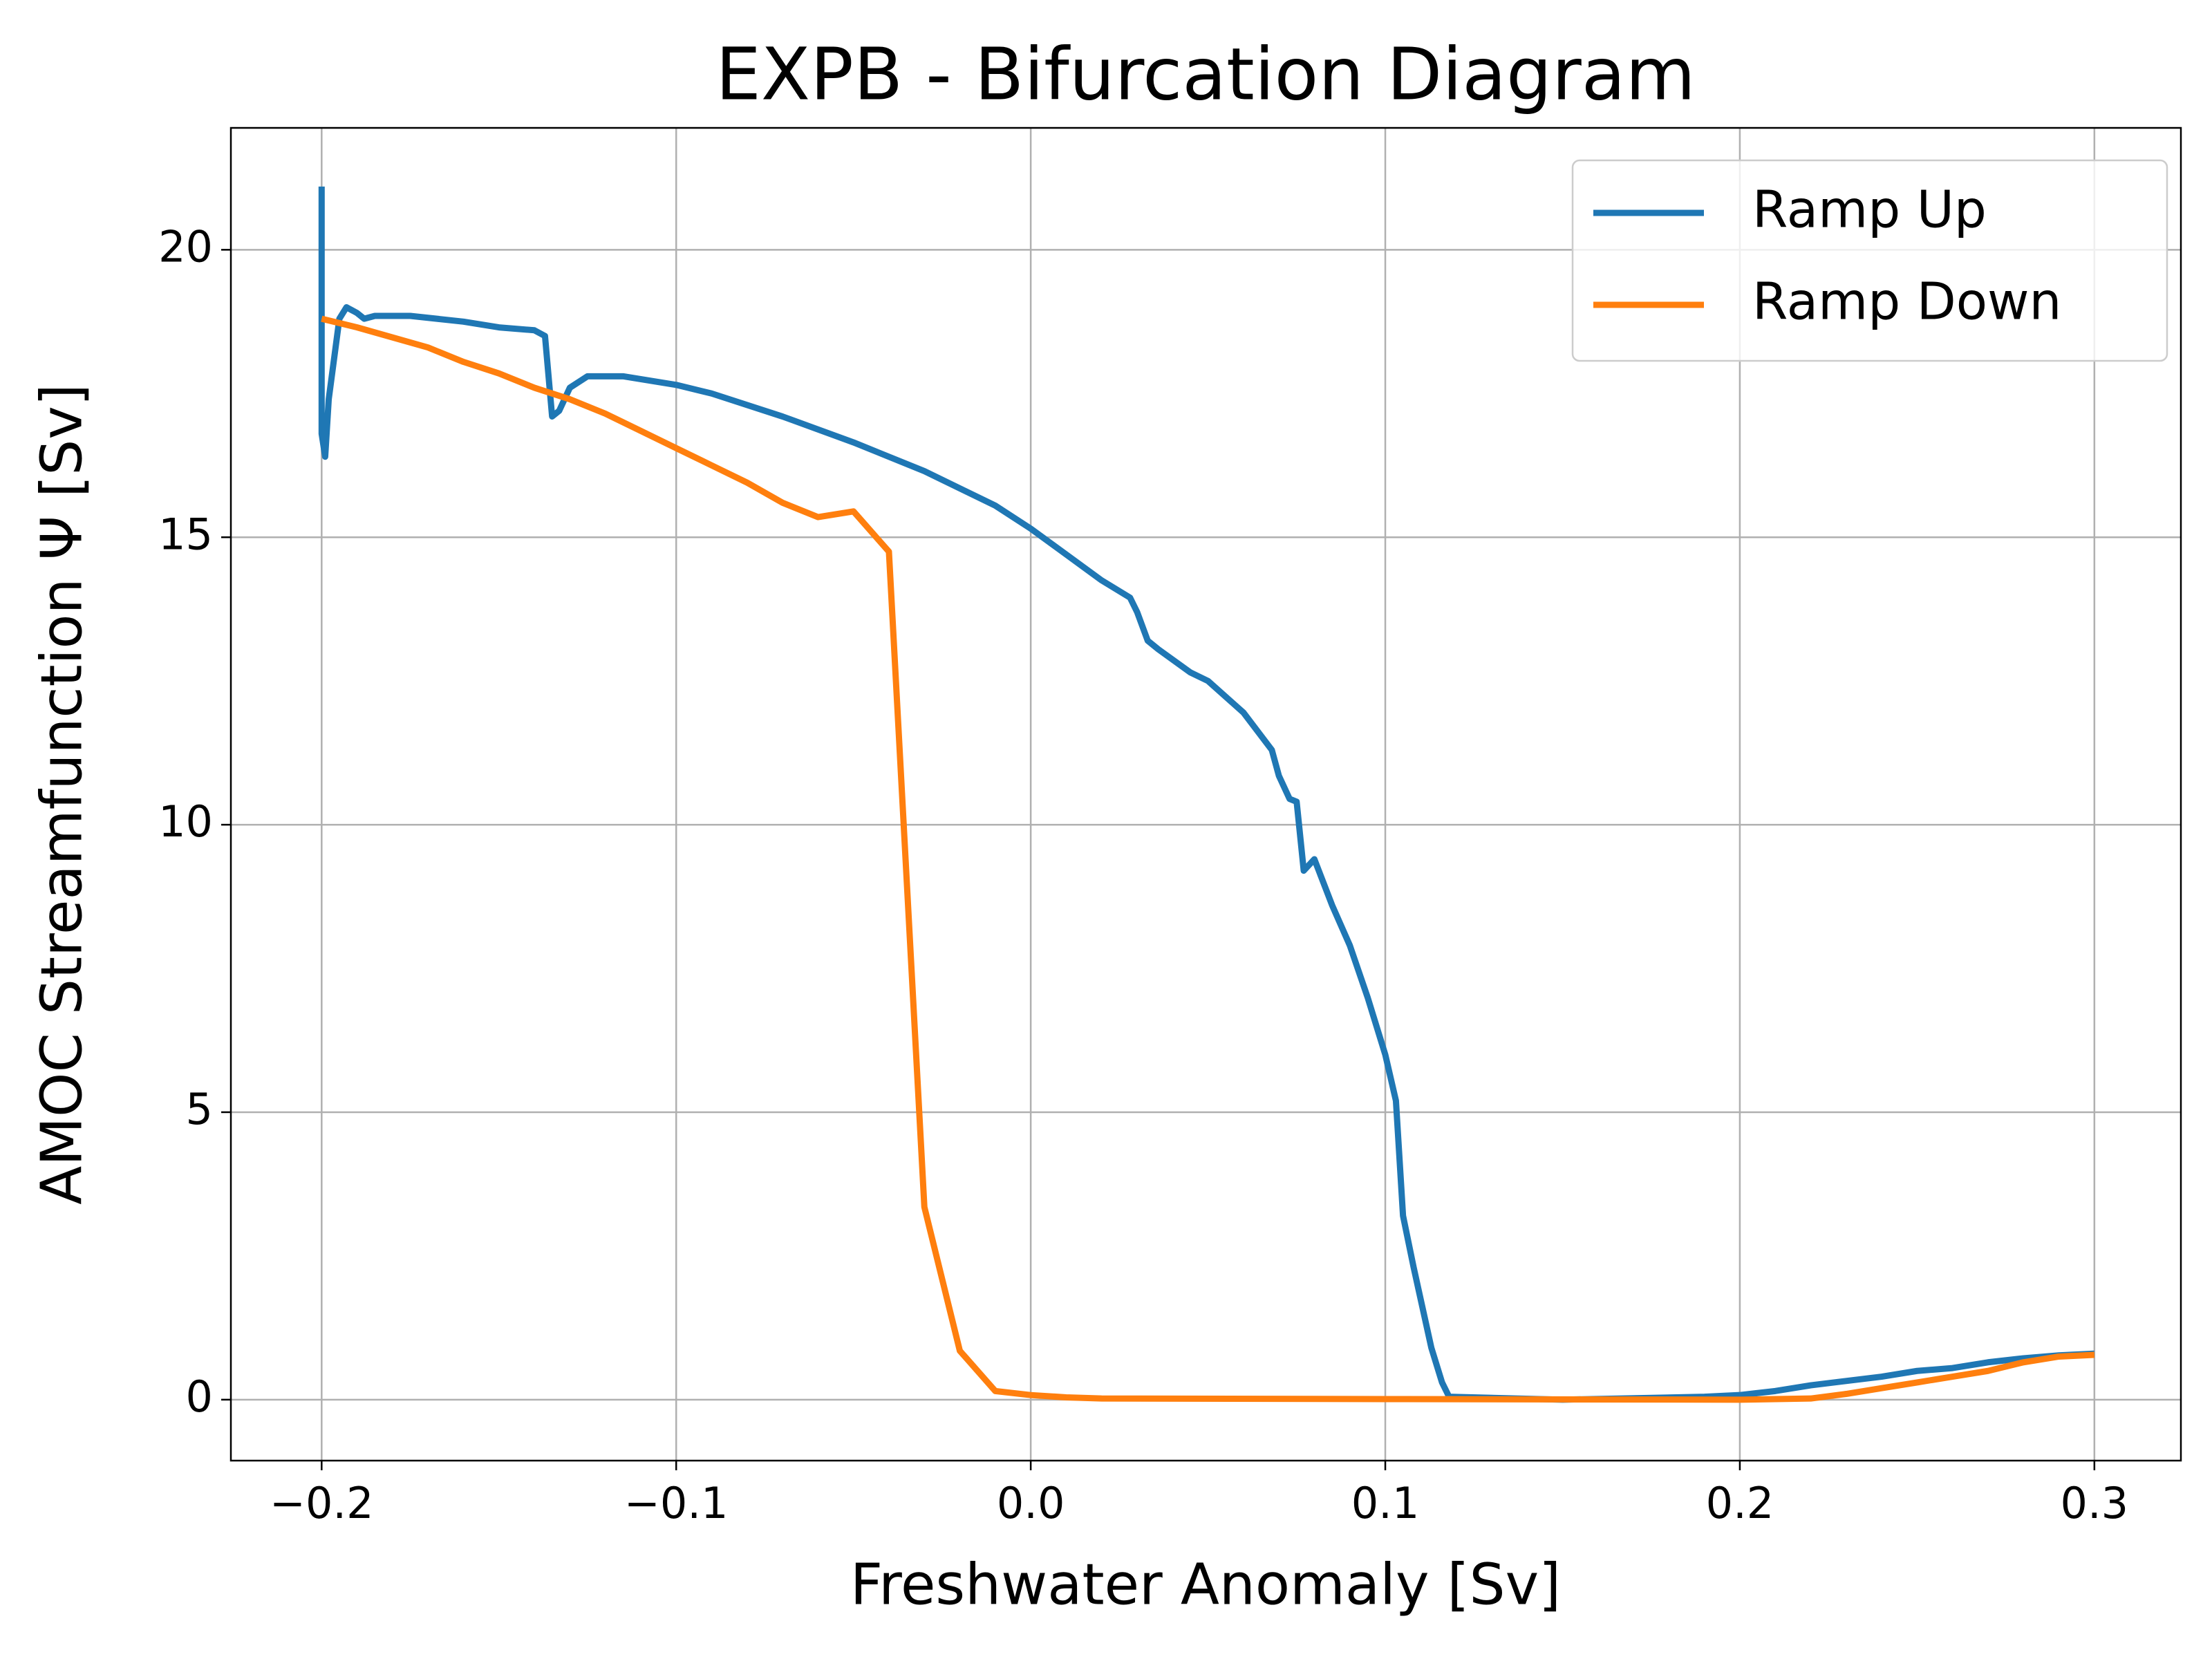 Image resolution: width=2212 pixels, height=1659 pixels. What do you see at coordinates (199, 1109) in the screenshot?
I see `y-tick-label: 5` at bounding box center [199, 1109].